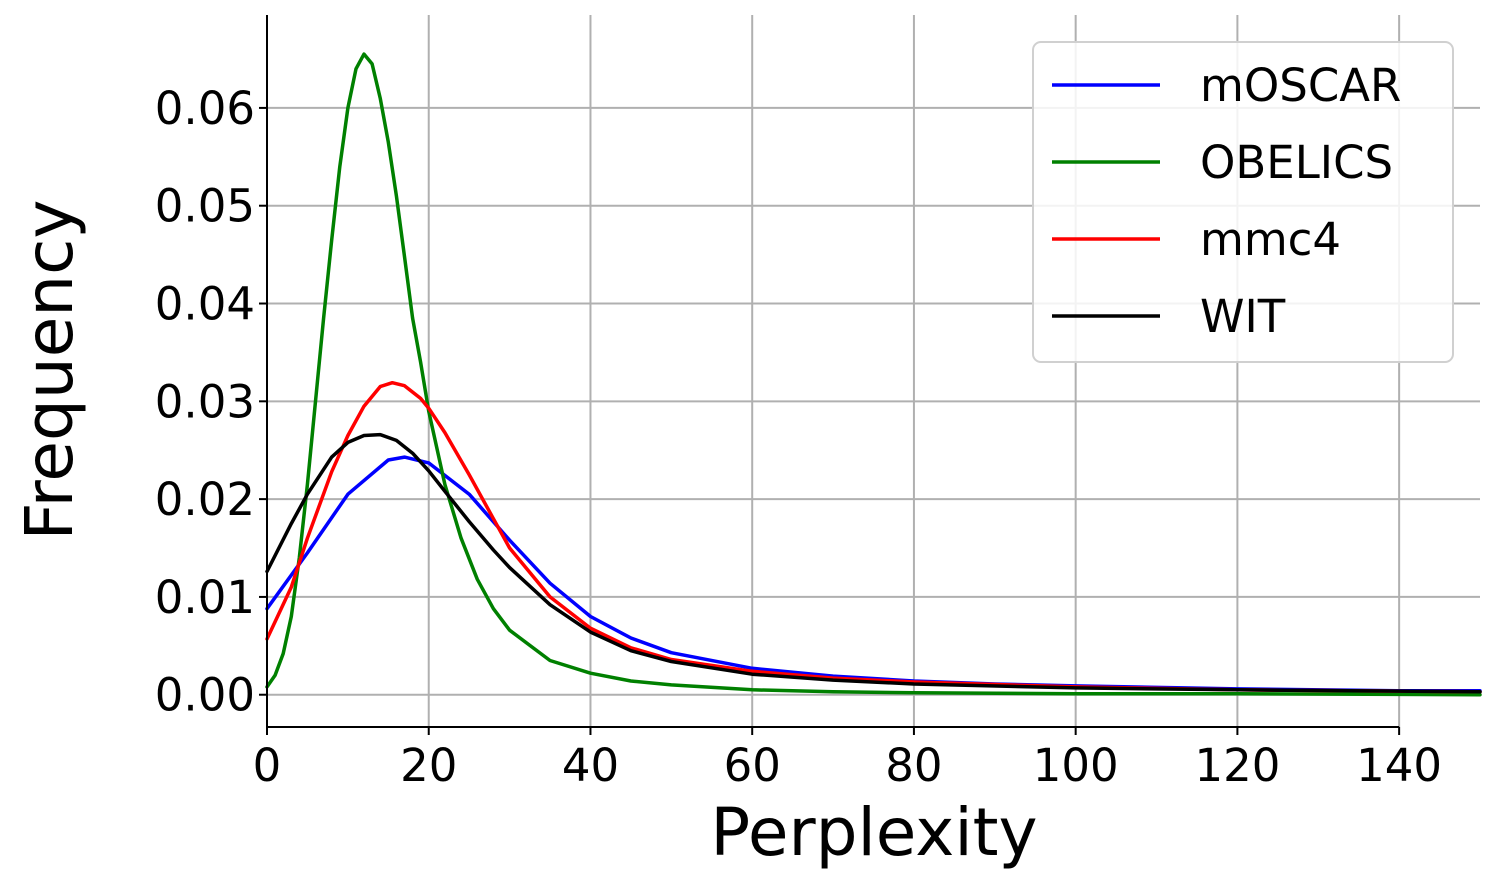 The height and width of the screenshot is (886, 1496). What do you see at coordinates (205, 499) in the screenshot?
I see `y-tick-label: 0.02` at bounding box center [205, 499].